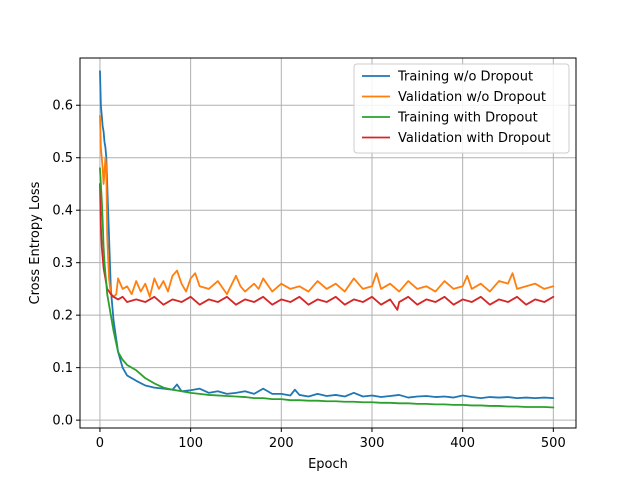 Image resolution: width=640 pixels, height=480 pixels. What do you see at coordinates (462, 443) in the screenshot?
I see `x-tick-label: 400` at bounding box center [462, 443].